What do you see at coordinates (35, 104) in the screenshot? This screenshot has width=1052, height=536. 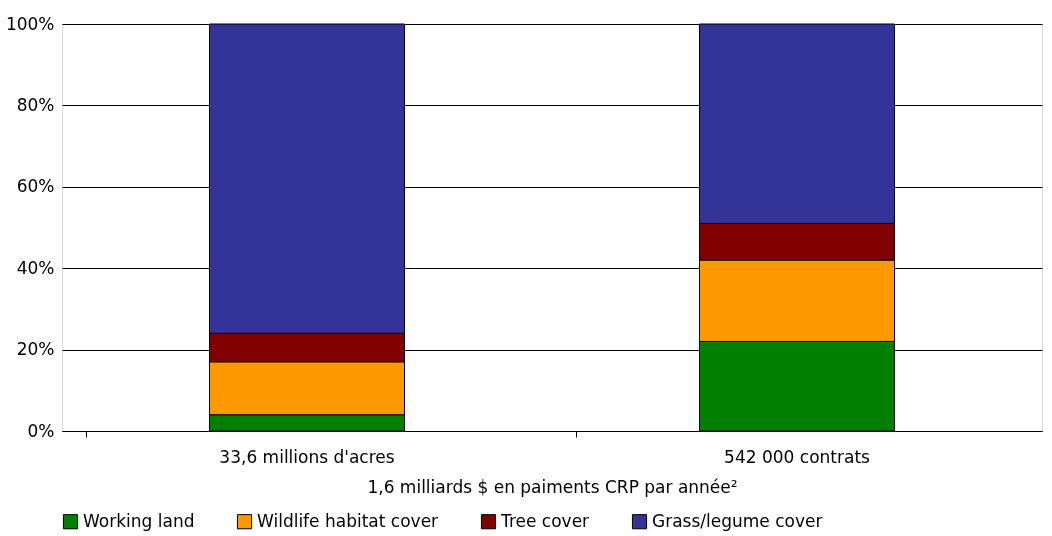 I see `y-tick-label: 80%` at bounding box center [35, 104].